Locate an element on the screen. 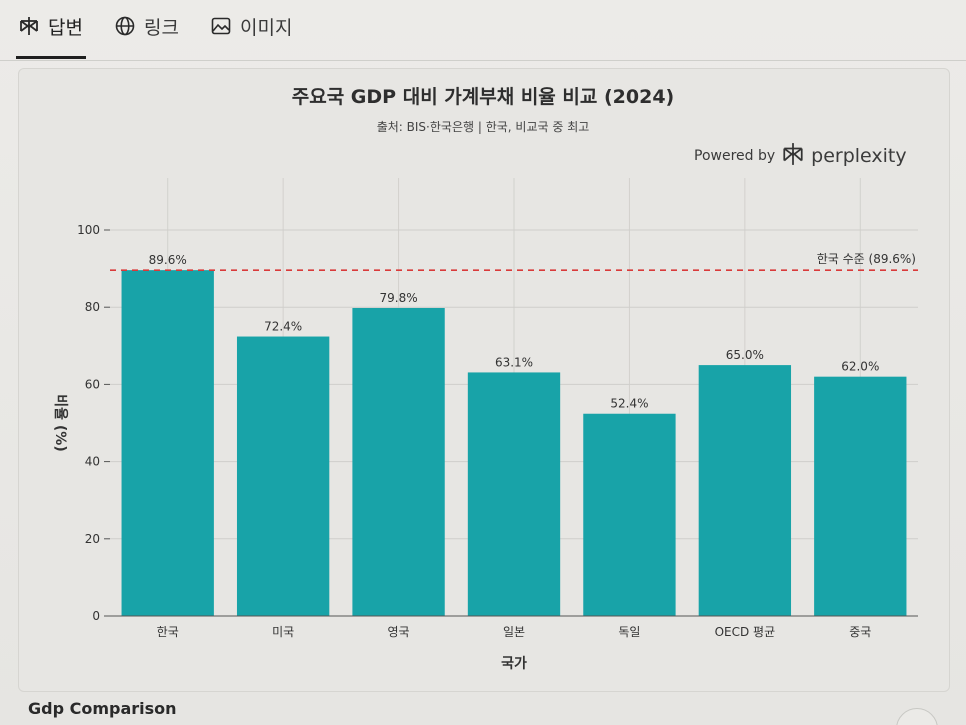  chart-title: 주요국 GDP 대비 가계부채 비율 비교 (2024) is located at coordinates (483, 97).